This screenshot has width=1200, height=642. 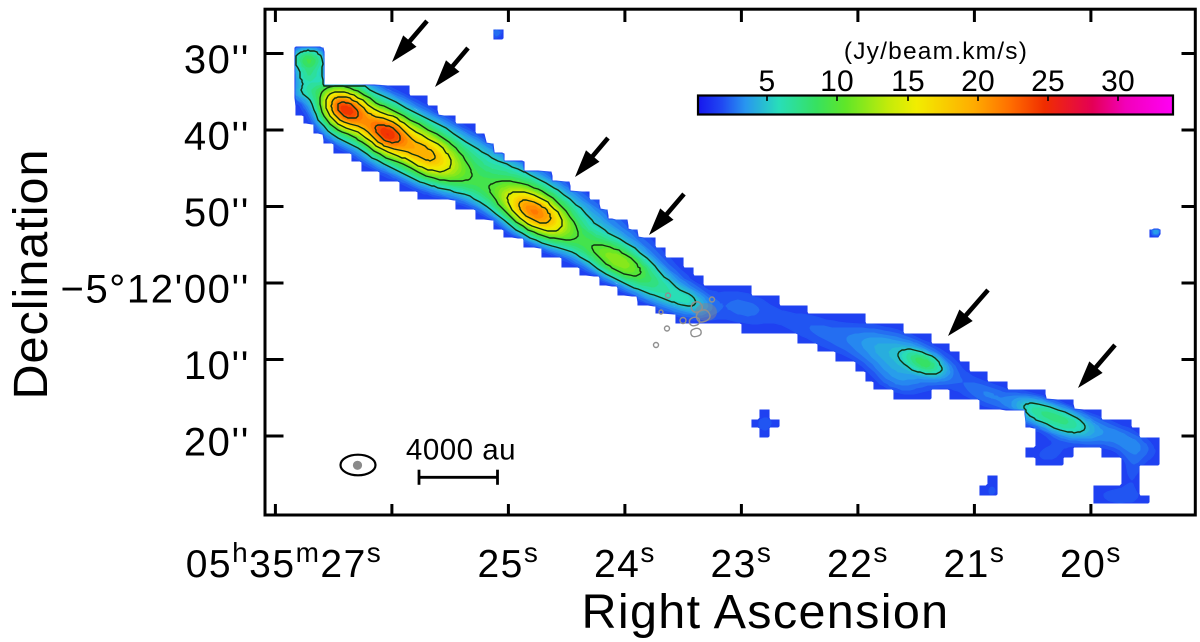 I want to click on svg-text: 50'', so click(x=217, y=213).